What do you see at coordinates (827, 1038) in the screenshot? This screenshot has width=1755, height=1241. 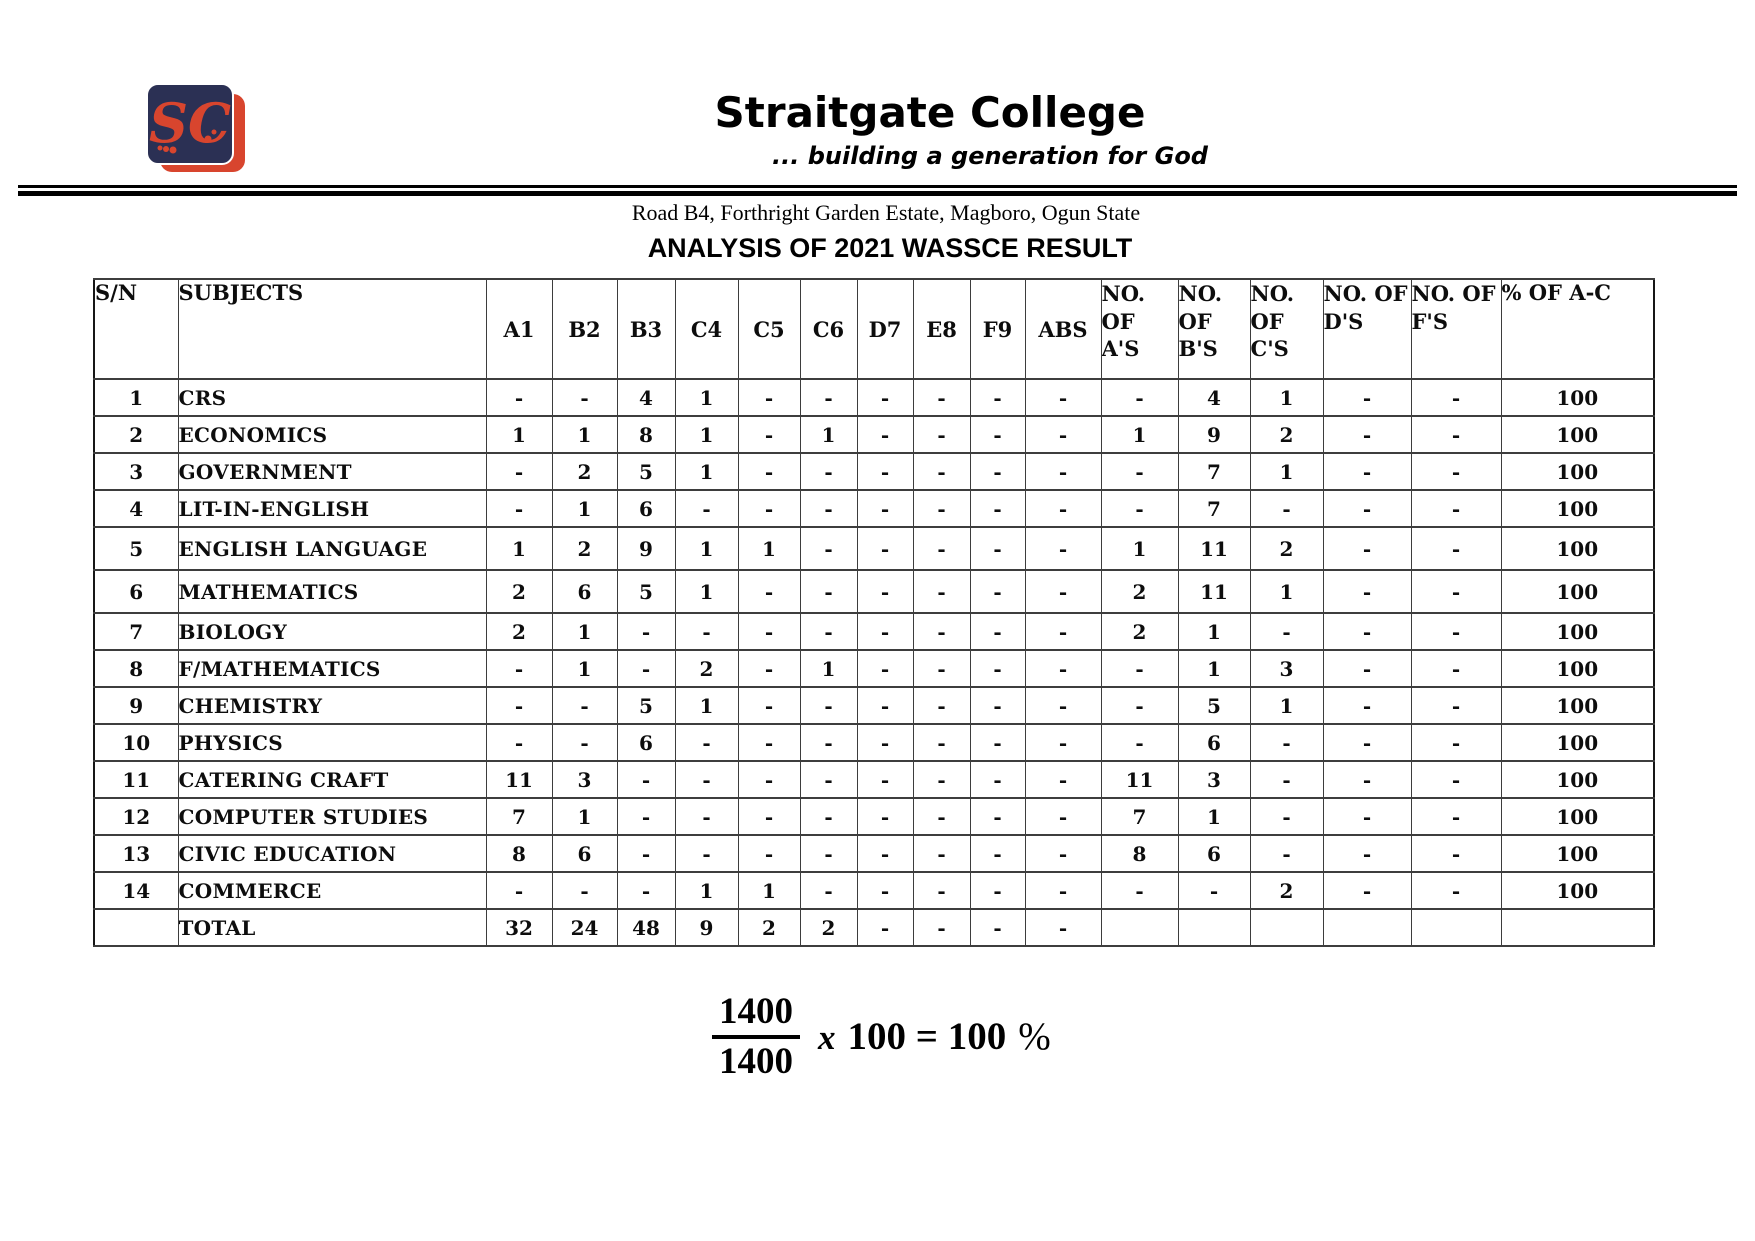 I see `formula-multiply-x: x` at bounding box center [827, 1038].